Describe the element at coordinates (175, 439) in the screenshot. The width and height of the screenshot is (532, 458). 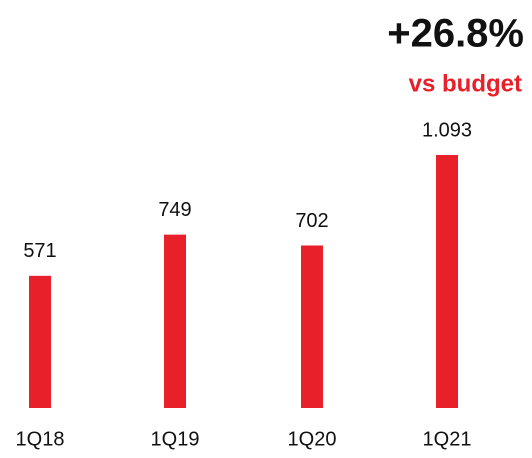
I see `x-tick-label: 1Q19` at that location.